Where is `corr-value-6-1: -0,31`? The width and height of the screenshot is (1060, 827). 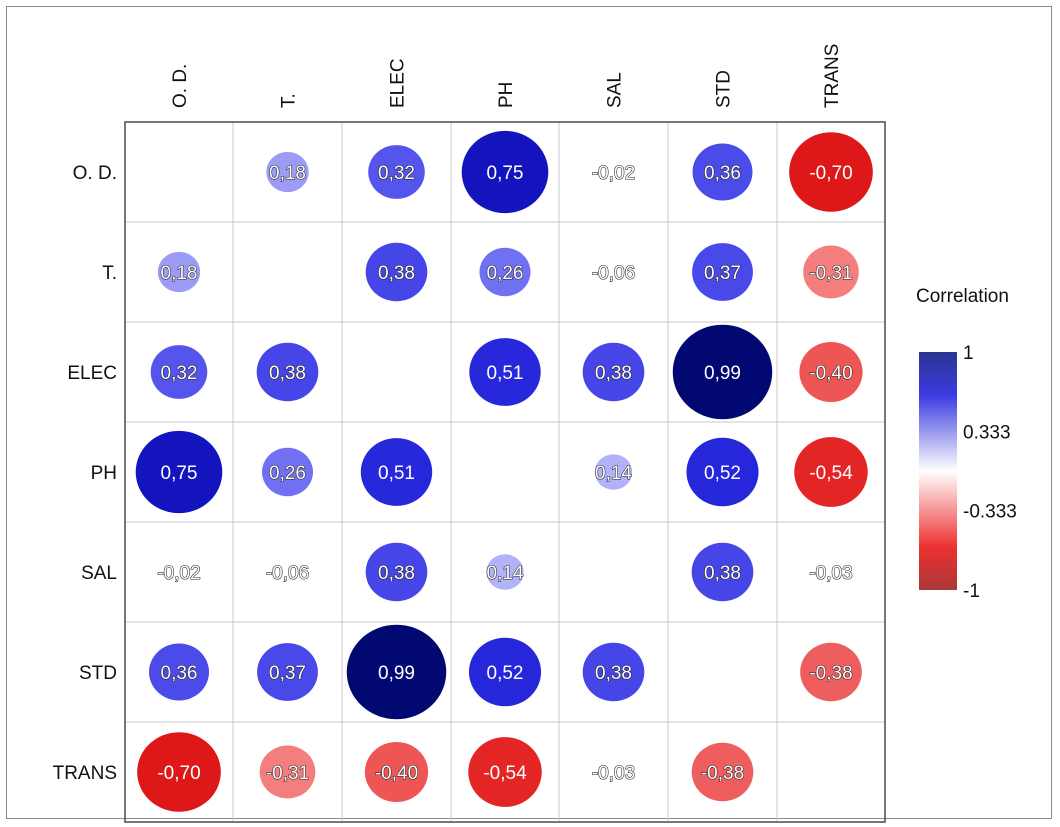
corr-value-6-1: -0,31 is located at coordinates (287, 773).